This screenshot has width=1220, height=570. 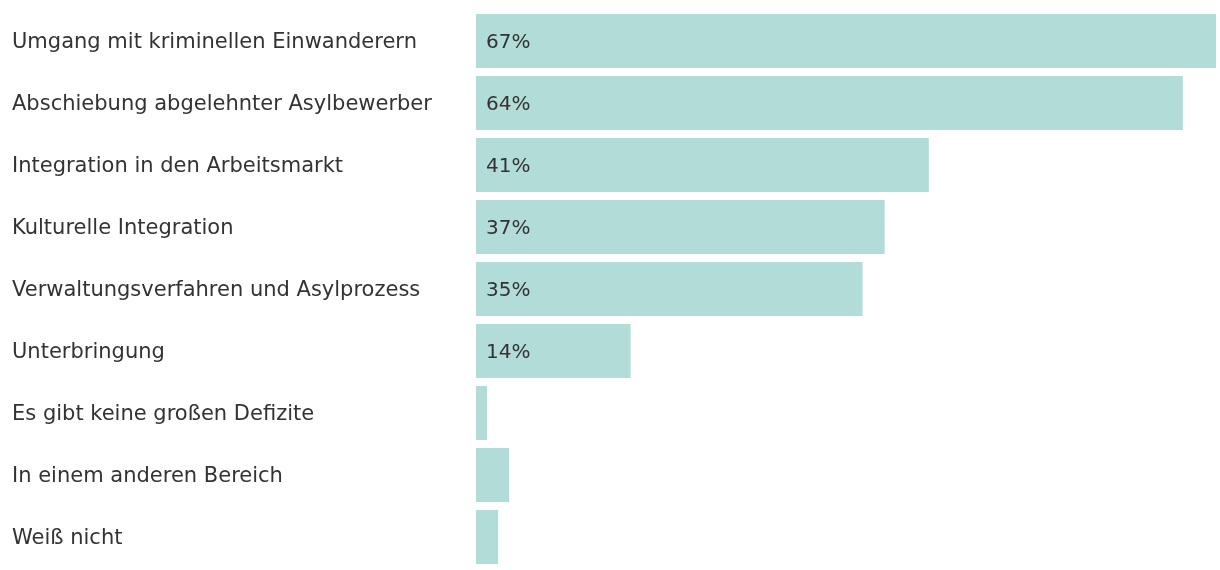 What do you see at coordinates (147, 475) in the screenshot?
I see `y-tick-label: In einem anderen Bereich` at bounding box center [147, 475].